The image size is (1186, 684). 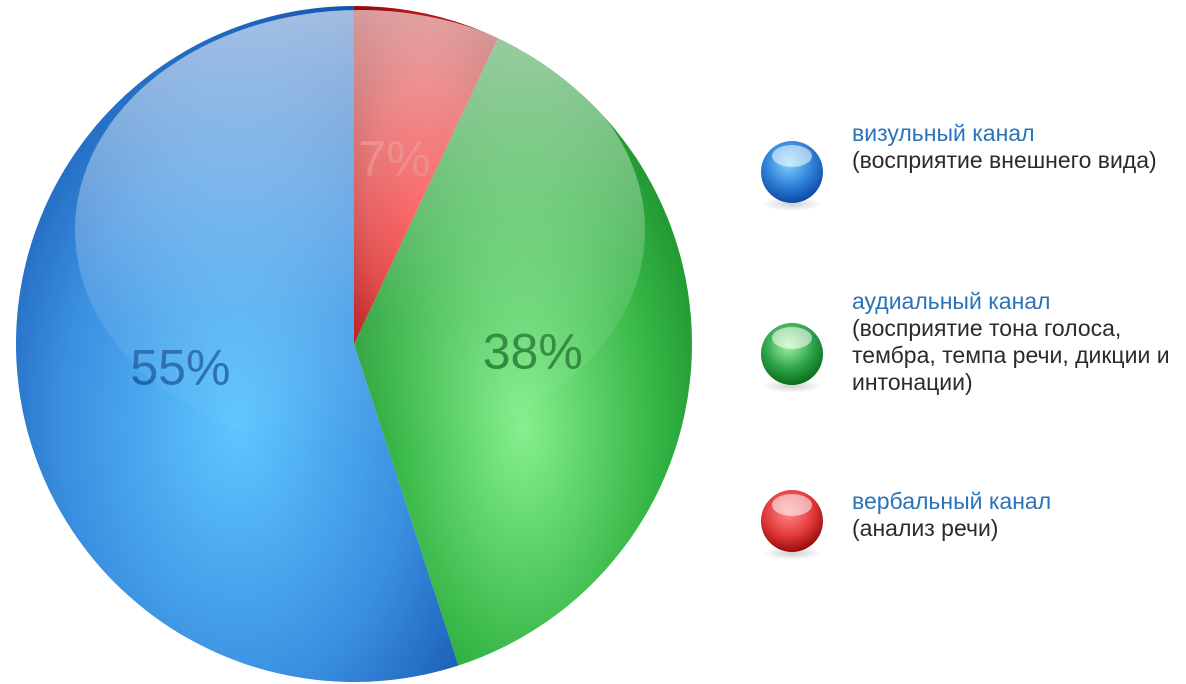 I want to click on legend-title: визульный канал, so click(x=943, y=133).